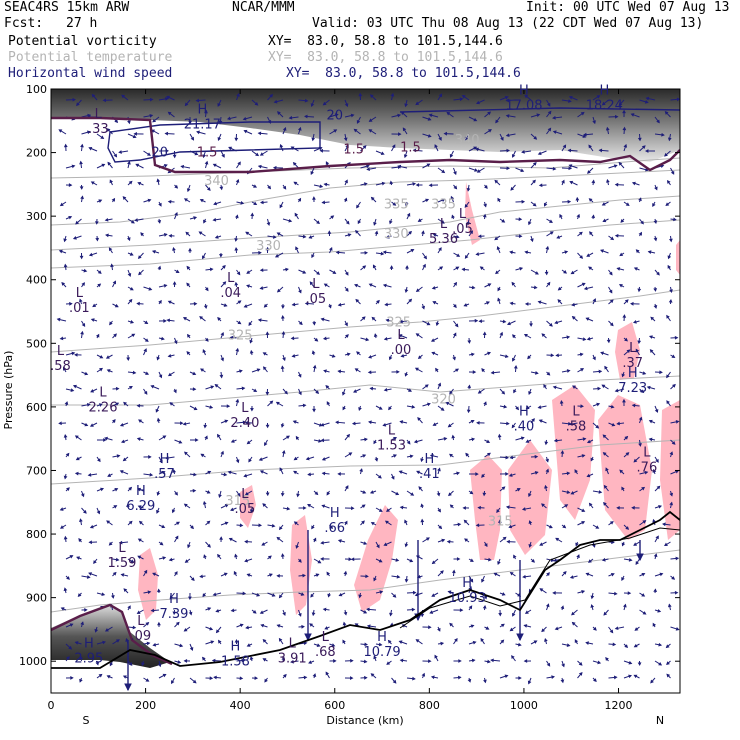 This screenshot has width=740, height=740. I want to click on extremum-value: .57, so click(164, 474).